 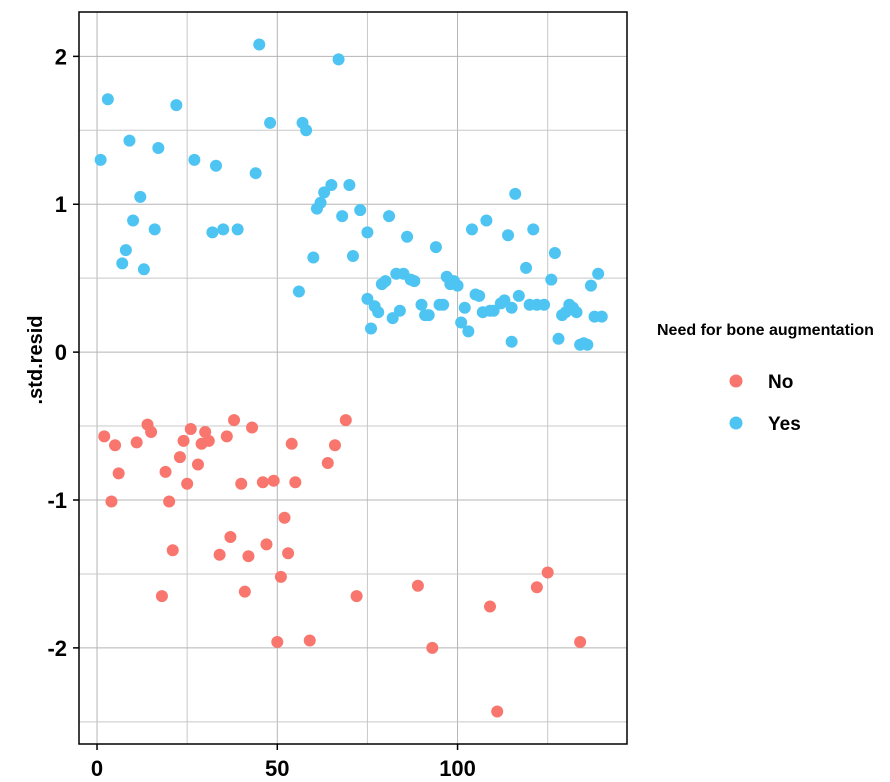 I want to click on legend: Need for bone augmentation No Yes, so click(x=765, y=378).